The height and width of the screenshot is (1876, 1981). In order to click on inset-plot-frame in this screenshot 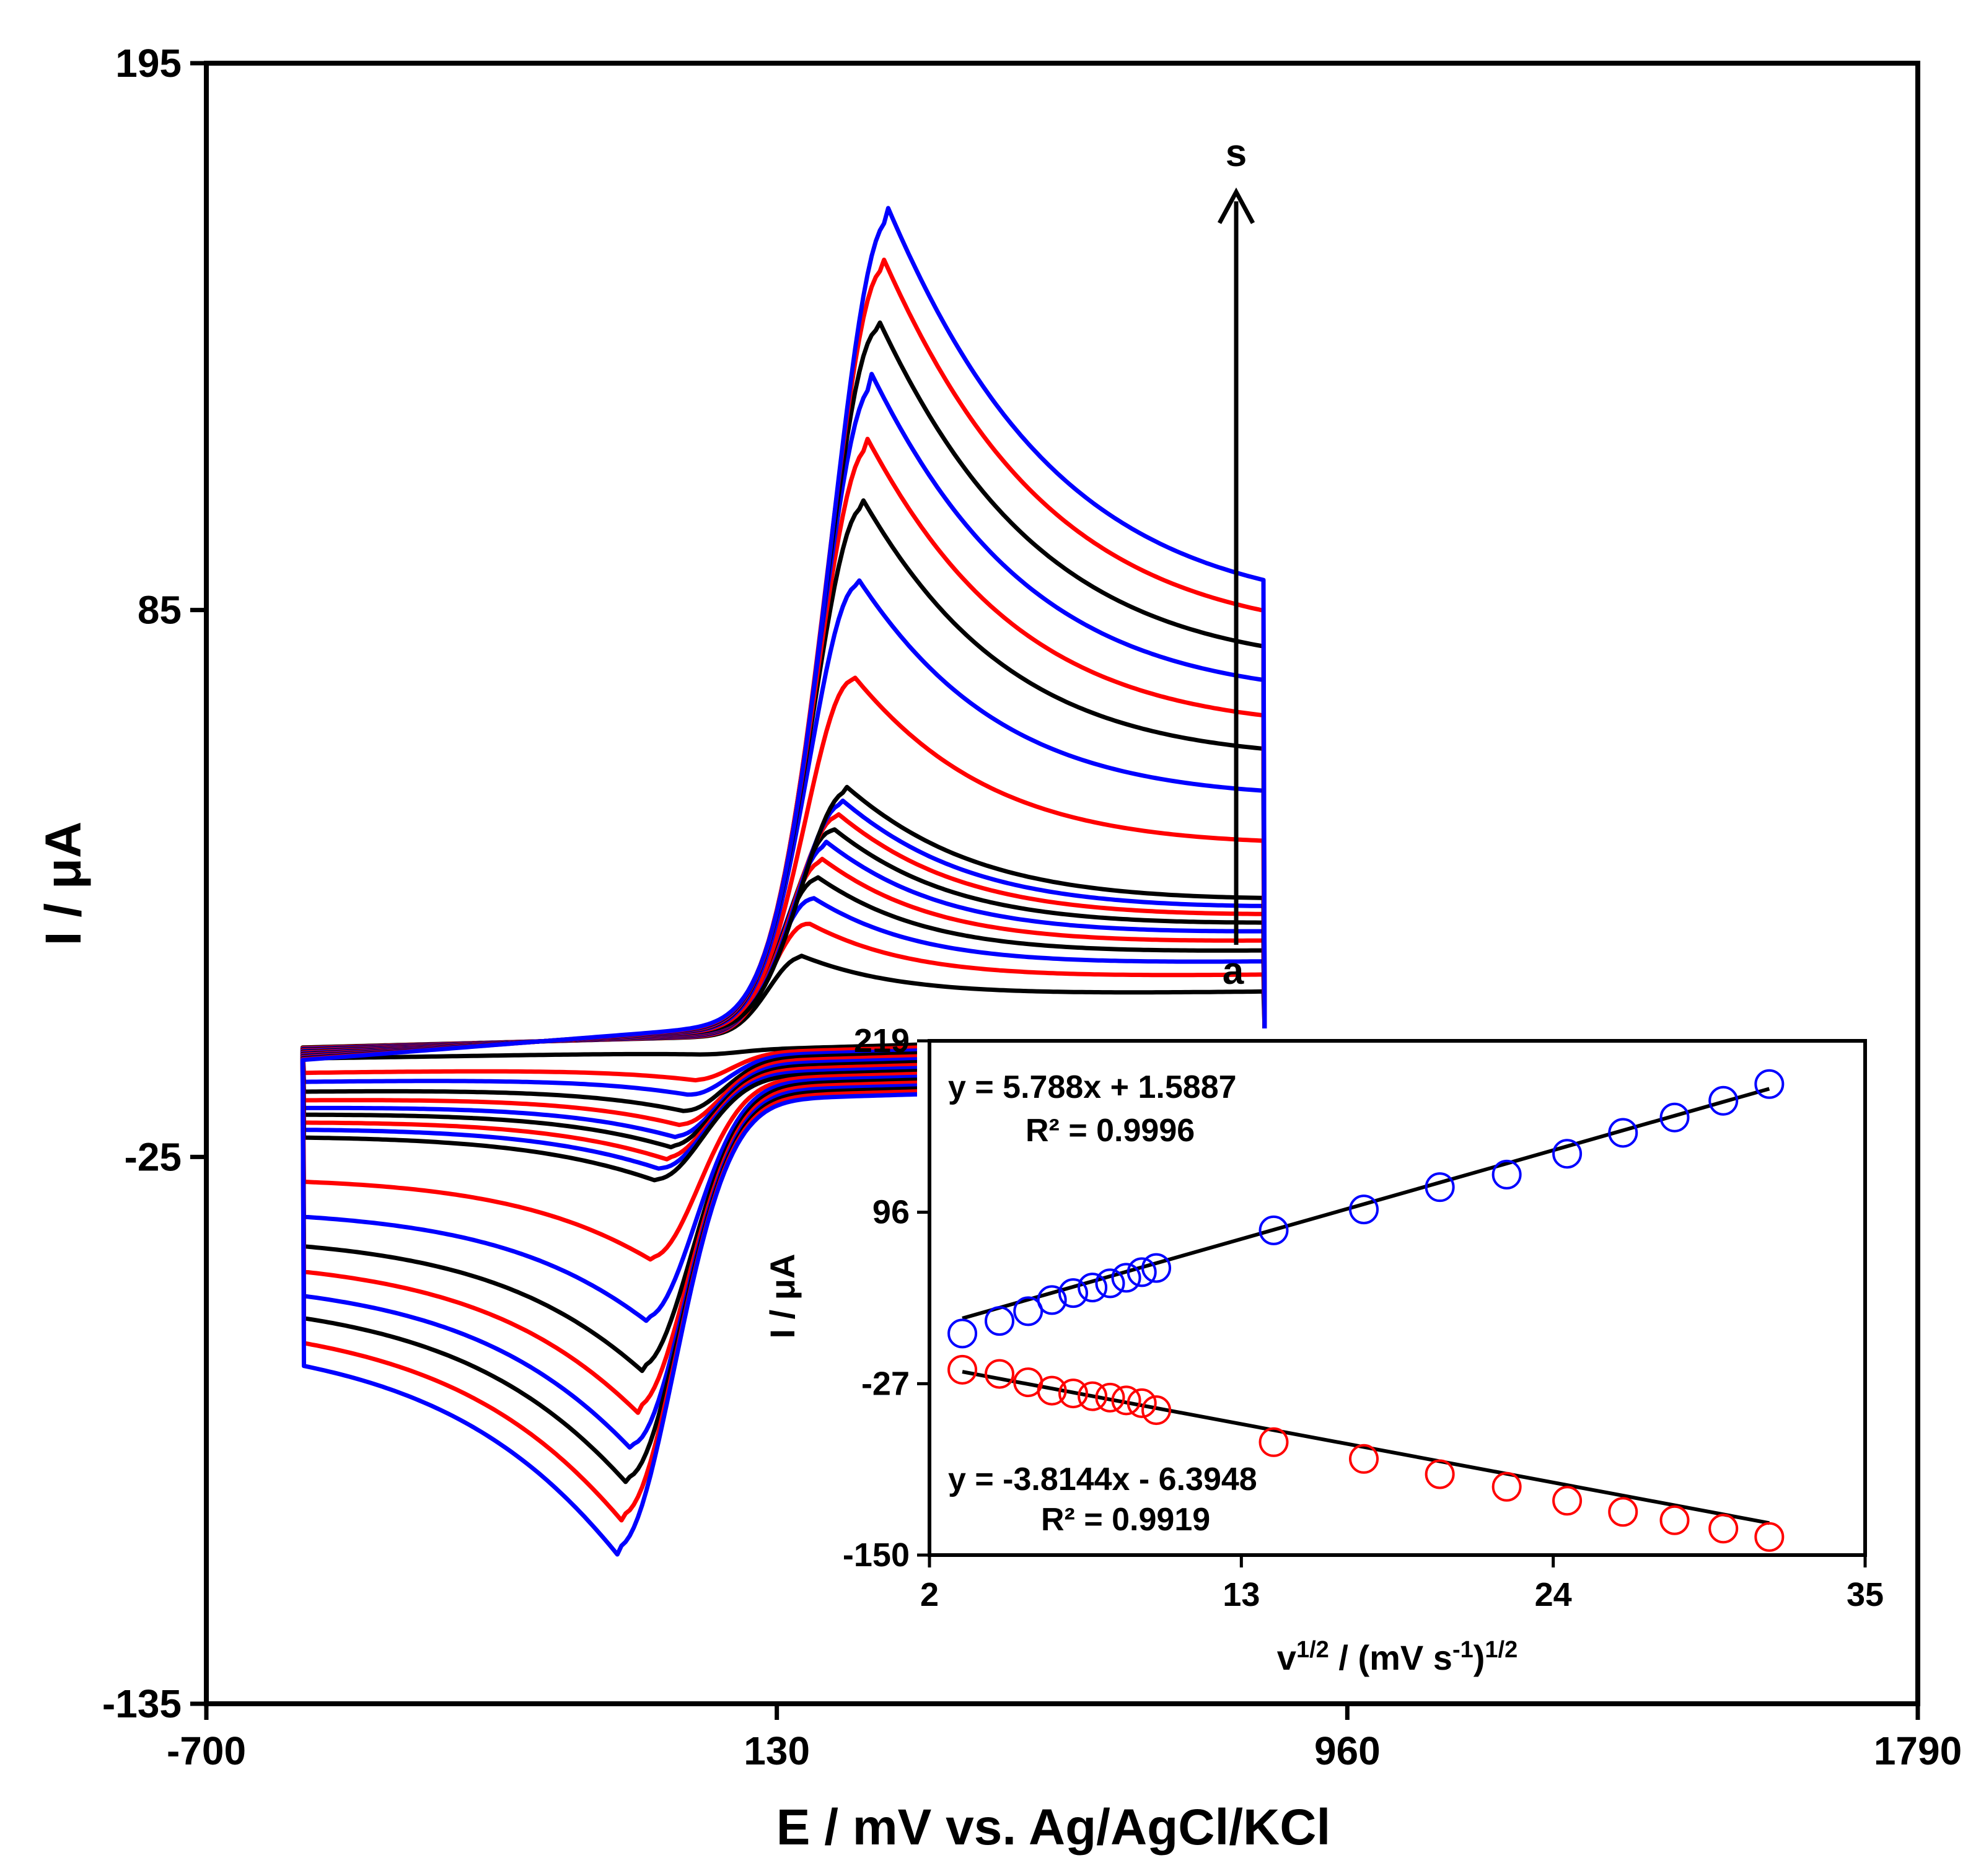, I will do `click(1397, 1298)`.